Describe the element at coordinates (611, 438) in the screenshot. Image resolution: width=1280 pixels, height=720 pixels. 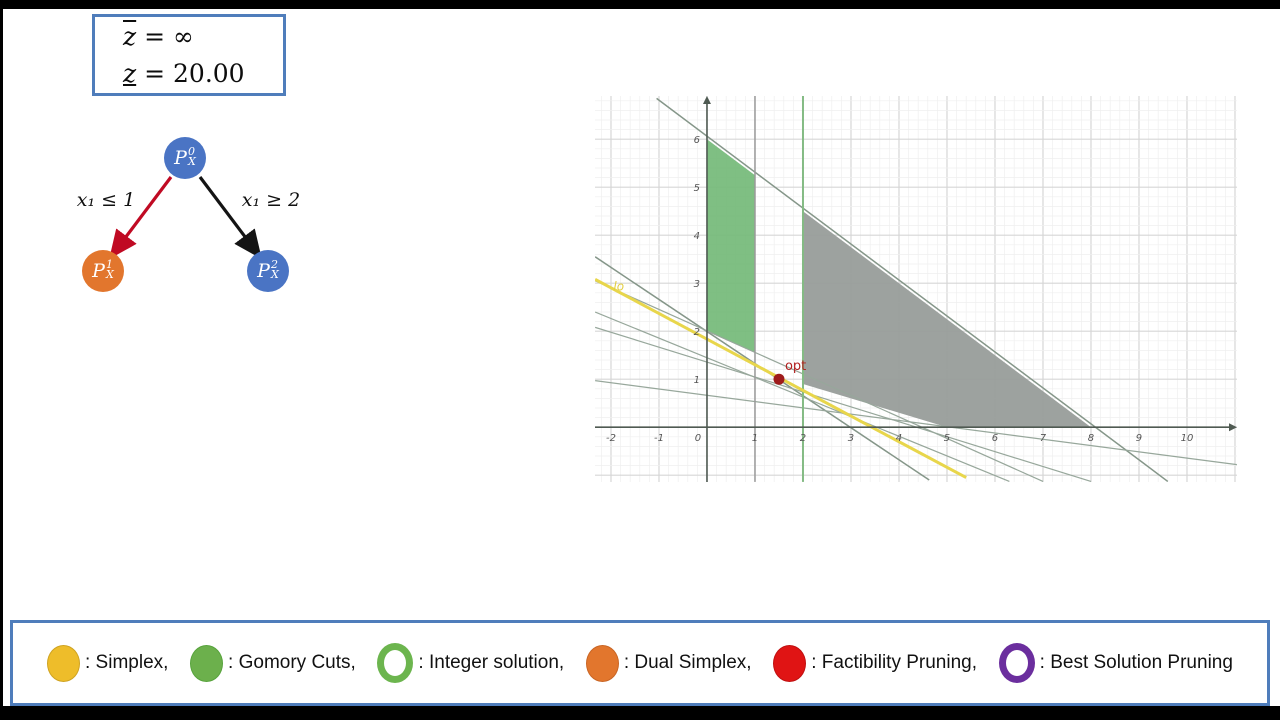
I see `x-tick-label: -2` at that location.